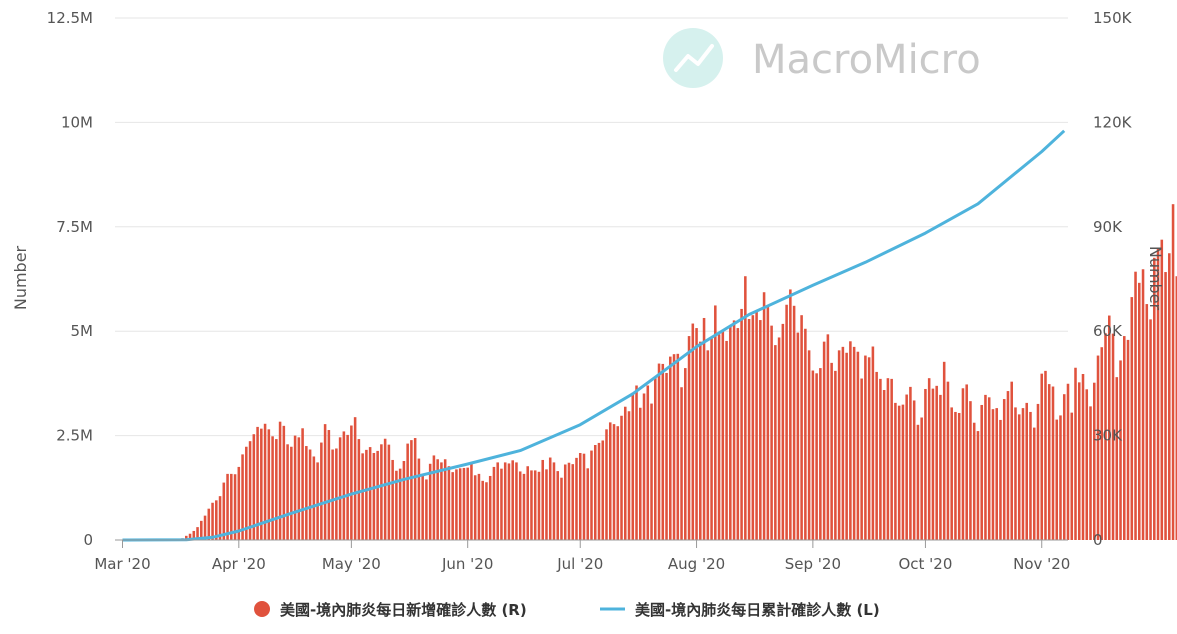 The image size is (1177, 634). Describe the element at coordinates (567, 610) in the screenshot. I see `legend: 美國-境內肺炎每日新增確診人數 (R) 美國-境內肺炎每日累計確診人數 (L)` at that location.